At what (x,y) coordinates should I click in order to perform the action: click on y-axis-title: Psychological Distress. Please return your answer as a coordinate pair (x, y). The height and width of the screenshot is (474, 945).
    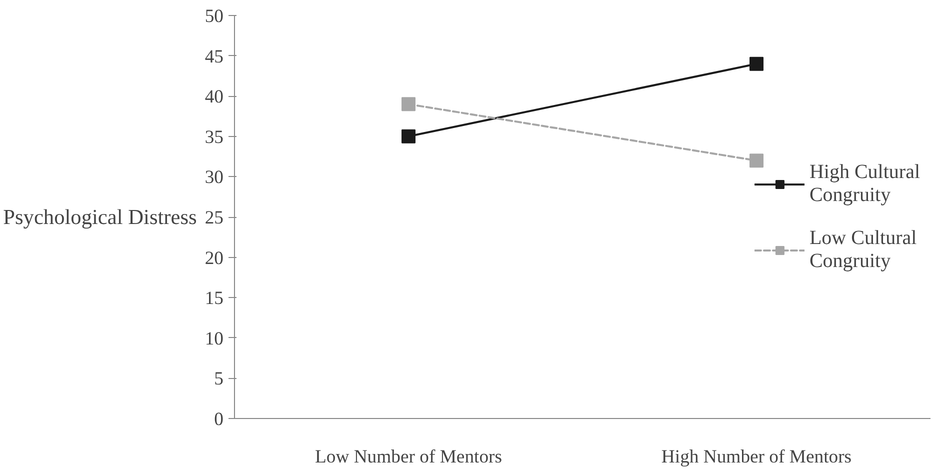
    Looking at the image, I should click on (100, 217).